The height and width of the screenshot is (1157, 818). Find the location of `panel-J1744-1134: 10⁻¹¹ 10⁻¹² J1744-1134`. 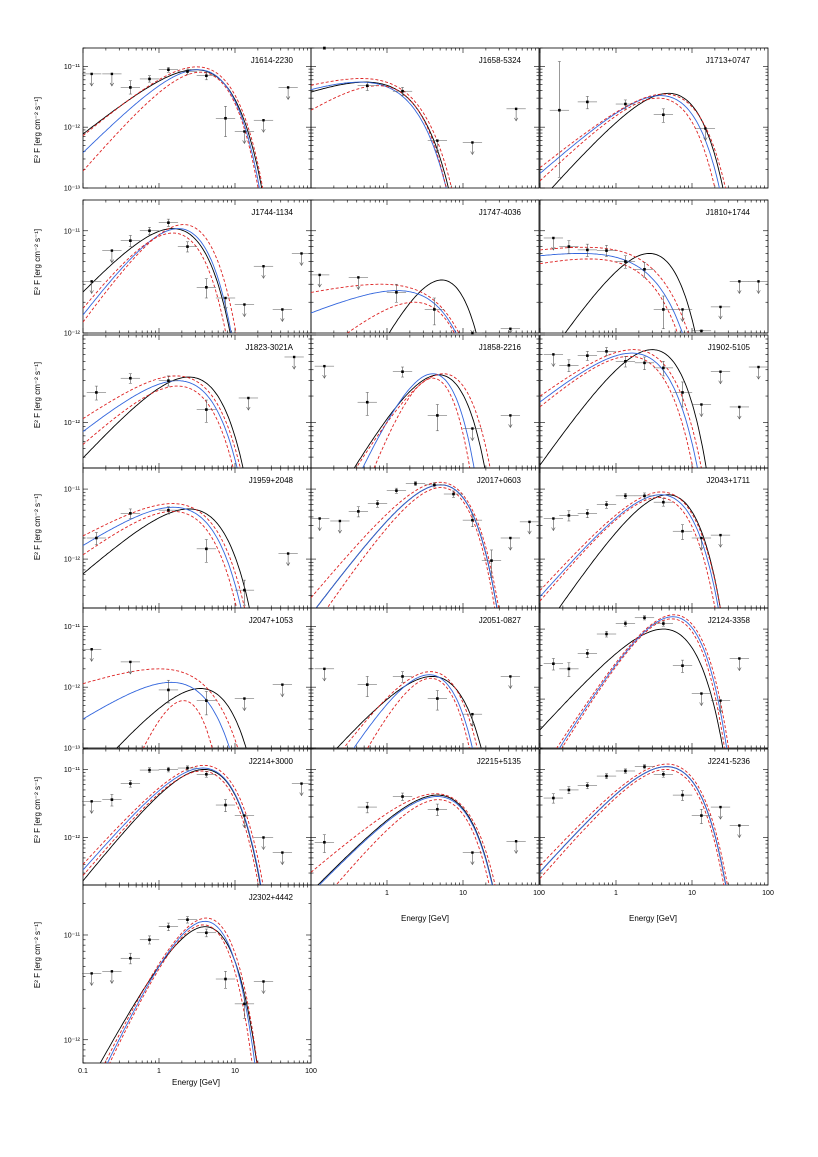

panel-J1744-1134: 10⁻¹¹ 10⁻¹² J1744-1134 is located at coordinates (188, 268).